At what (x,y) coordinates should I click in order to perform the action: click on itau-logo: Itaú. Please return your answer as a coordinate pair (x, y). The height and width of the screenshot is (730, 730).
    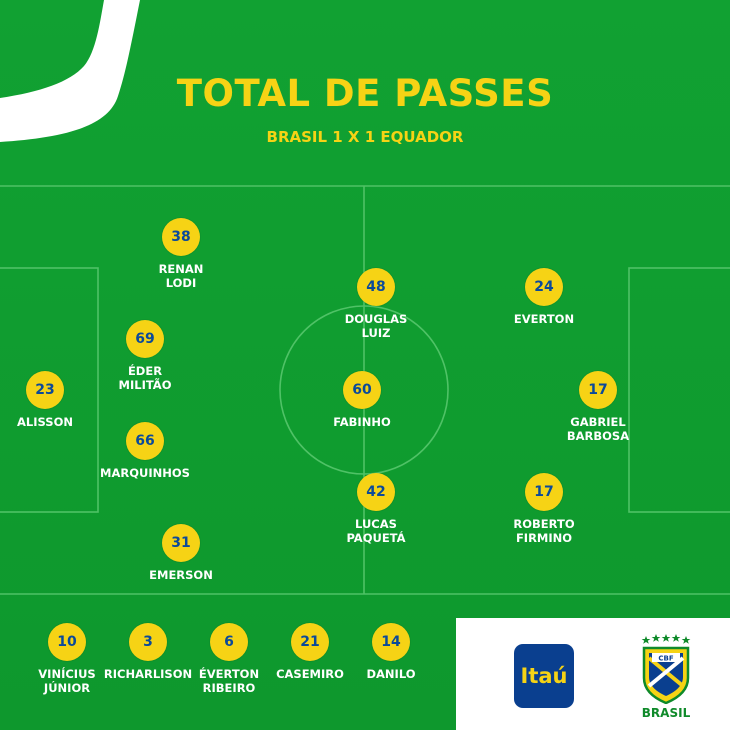
    Looking at the image, I should click on (544, 676).